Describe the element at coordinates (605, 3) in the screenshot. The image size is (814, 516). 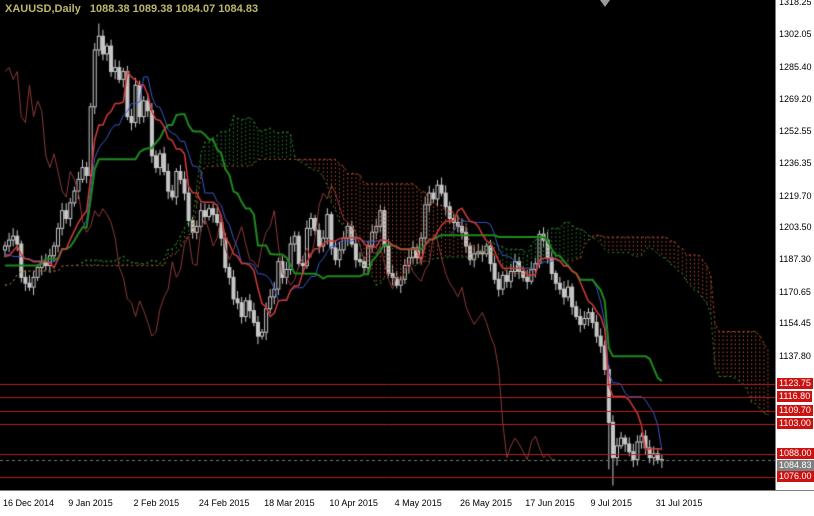
I see `chart-shift-marker` at that location.